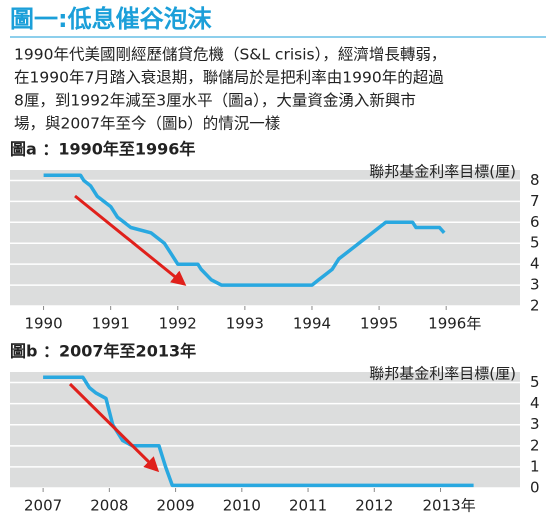 The height and width of the screenshot is (522, 556). I want to click on x-tick-label: 1996年, so click(454, 324).